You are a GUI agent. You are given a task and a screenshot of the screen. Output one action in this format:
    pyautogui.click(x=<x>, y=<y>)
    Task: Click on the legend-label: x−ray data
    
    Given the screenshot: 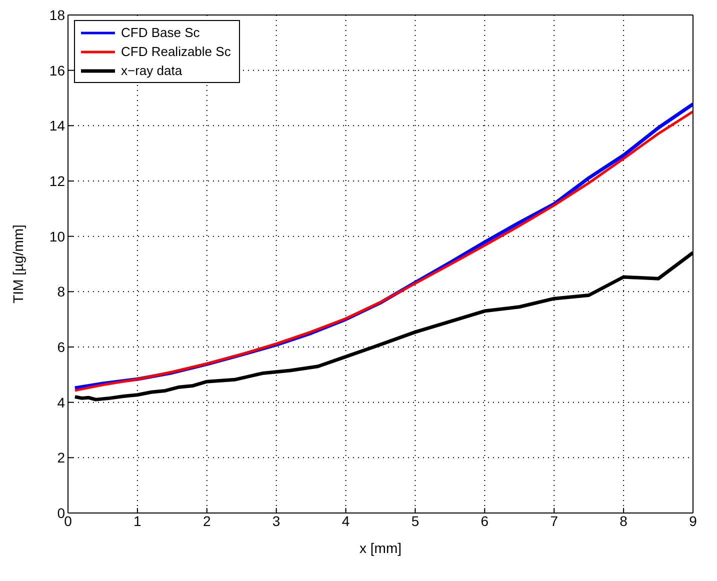 What is the action you would take?
    pyautogui.click(x=151, y=71)
    